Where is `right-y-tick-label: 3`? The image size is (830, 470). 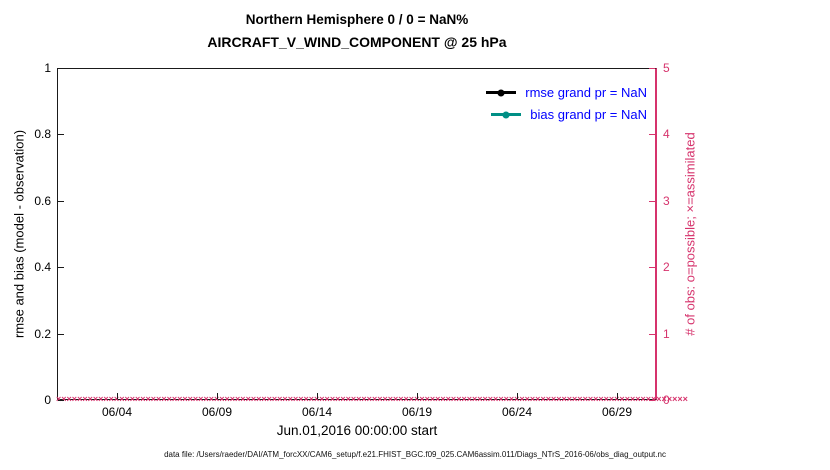
right-y-tick-label: 3 is located at coordinates (666, 200).